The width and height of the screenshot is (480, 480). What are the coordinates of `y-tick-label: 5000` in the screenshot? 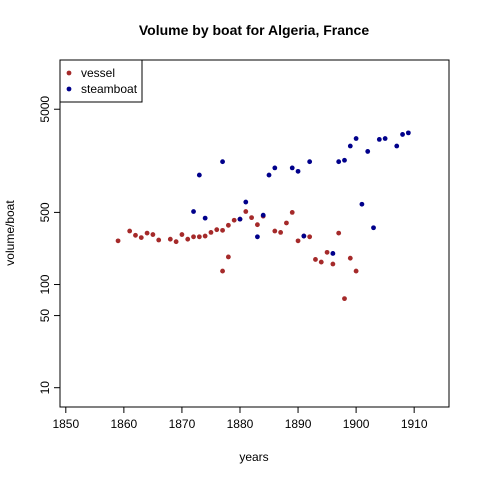 It's located at (45, 109).